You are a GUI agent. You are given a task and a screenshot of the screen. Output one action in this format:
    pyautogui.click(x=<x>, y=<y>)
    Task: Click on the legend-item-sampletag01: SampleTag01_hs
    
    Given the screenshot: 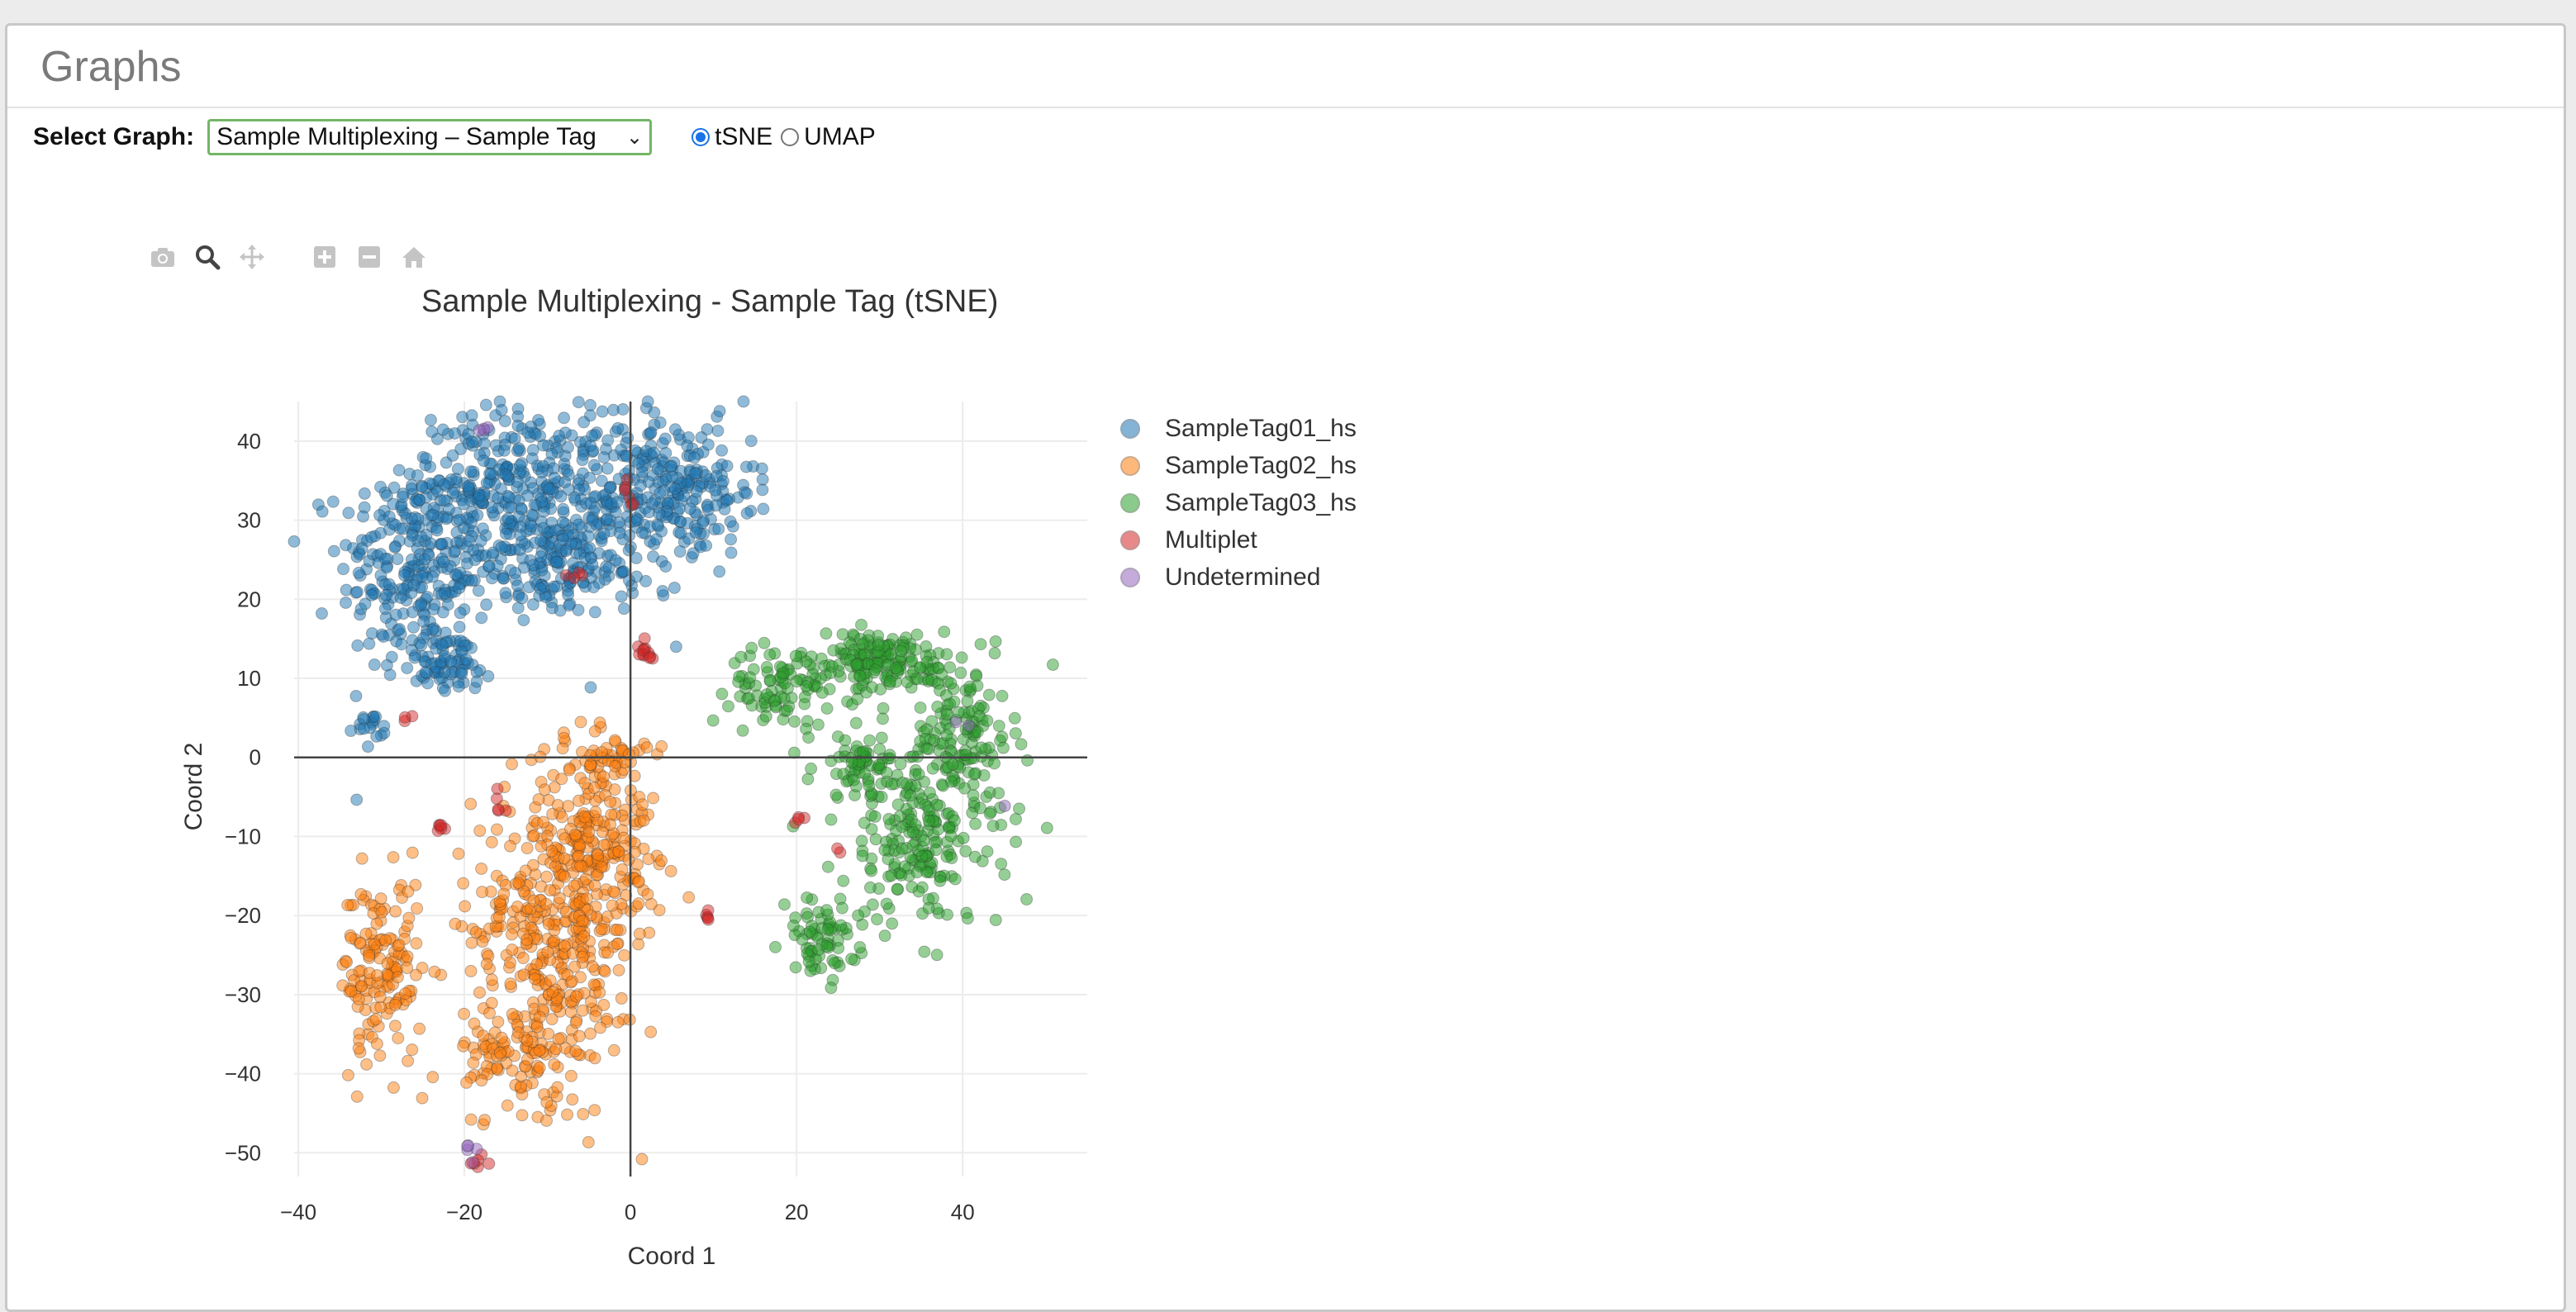 What is the action you would take?
    pyautogui.click(x=1238, y=429)
    